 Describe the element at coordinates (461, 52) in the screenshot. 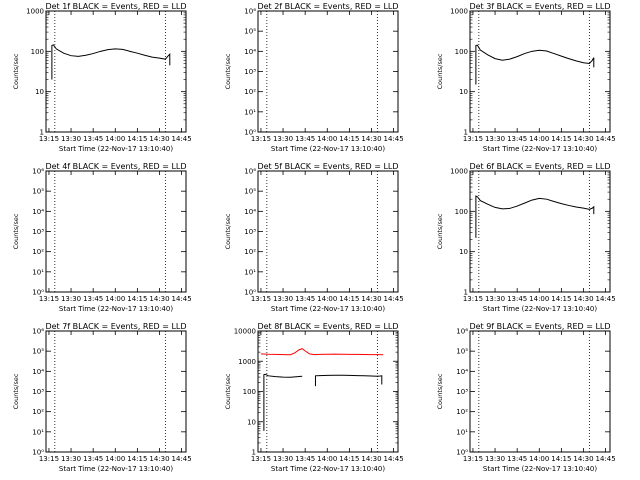

I see `y-tick-label: 100` at that location.